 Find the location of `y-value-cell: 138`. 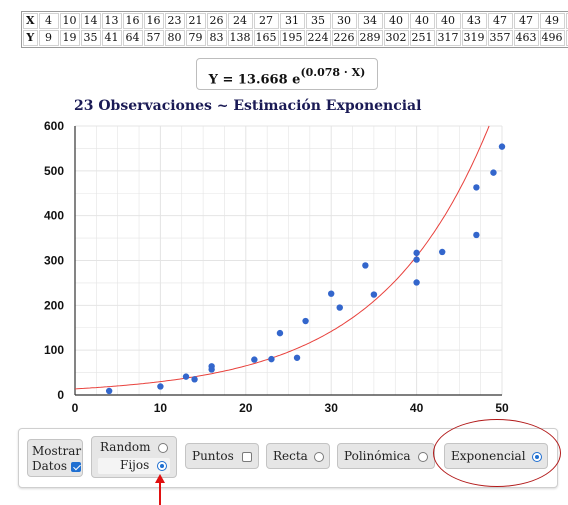

y-value-cell: 138 is located at coordinates (240, 38).